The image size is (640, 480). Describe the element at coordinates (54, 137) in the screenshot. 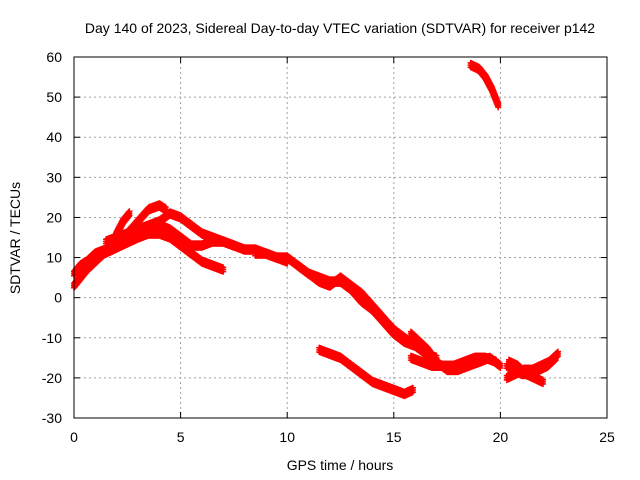

I see `y-tick-label: 40` at that location.